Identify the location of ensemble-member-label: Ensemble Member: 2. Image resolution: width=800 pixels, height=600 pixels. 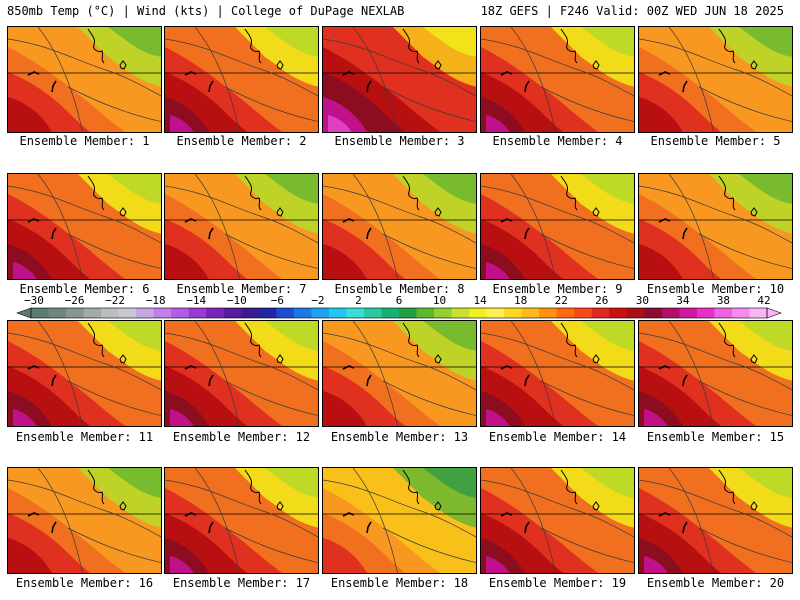
(241, 141).